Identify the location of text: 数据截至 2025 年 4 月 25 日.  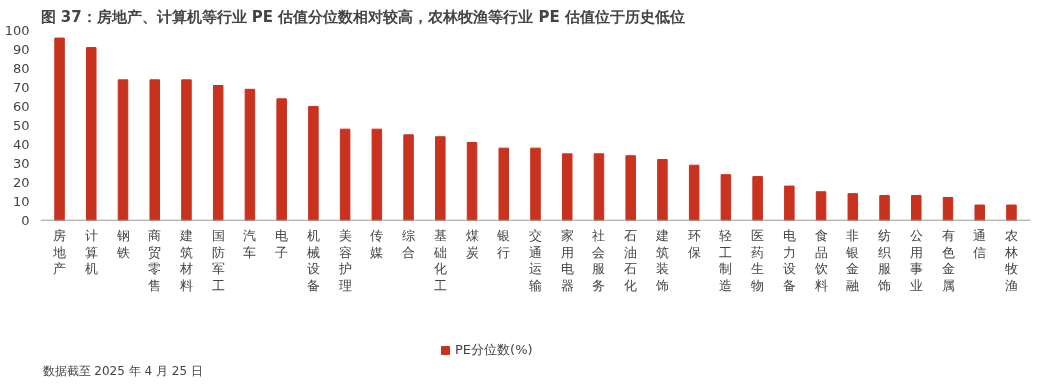
(122, 370).